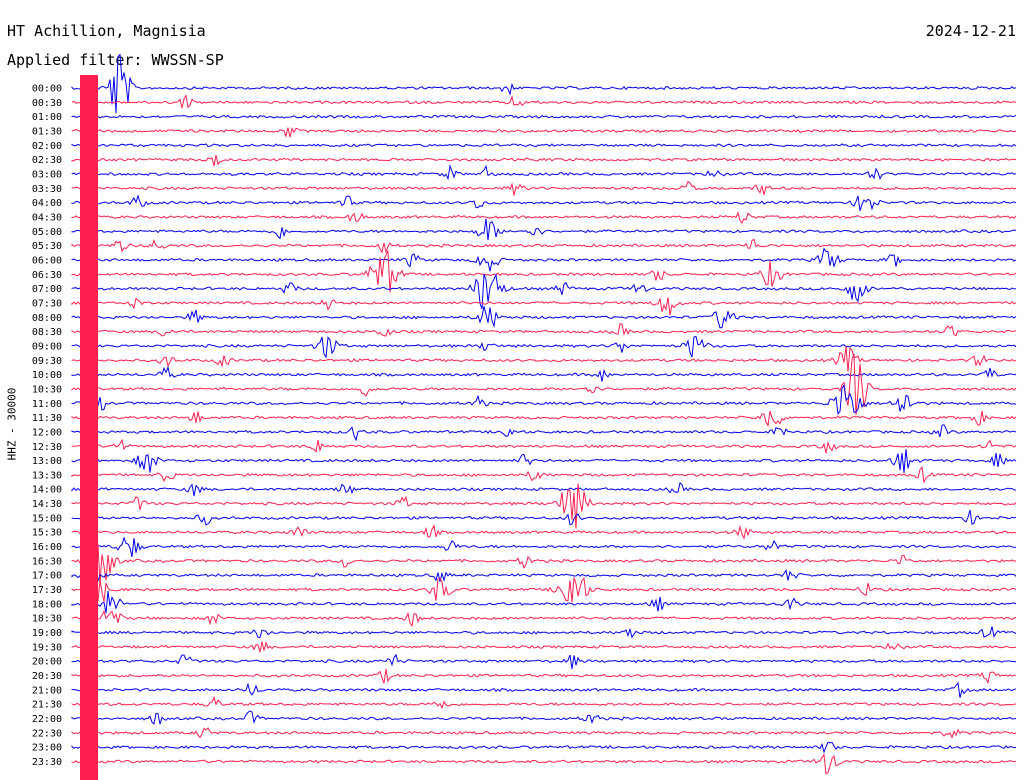 The height and width of the screenshot is (780, 1024). I want to click on row-time-label: 18:30, so click(47, 619).